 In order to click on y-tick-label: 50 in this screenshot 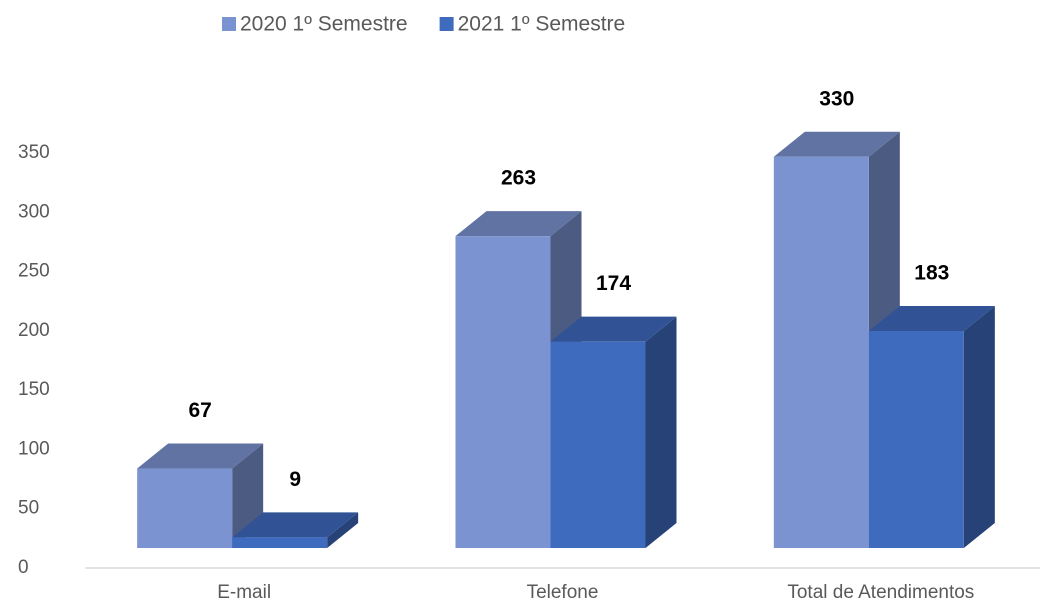, I will do `click(28, 508)`.